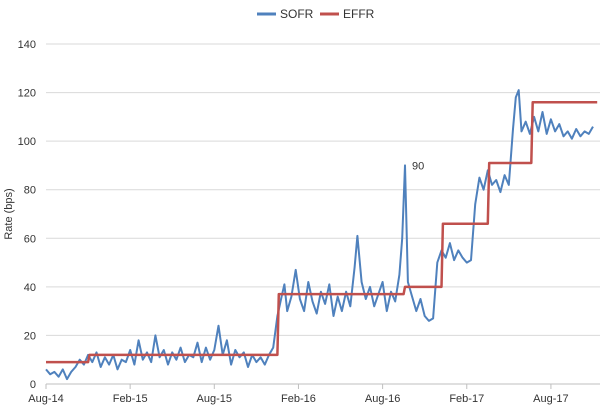 This screenshot has width=603, height=419. I want to click on legend-label-sofr: SOFR, so click(297, 14).